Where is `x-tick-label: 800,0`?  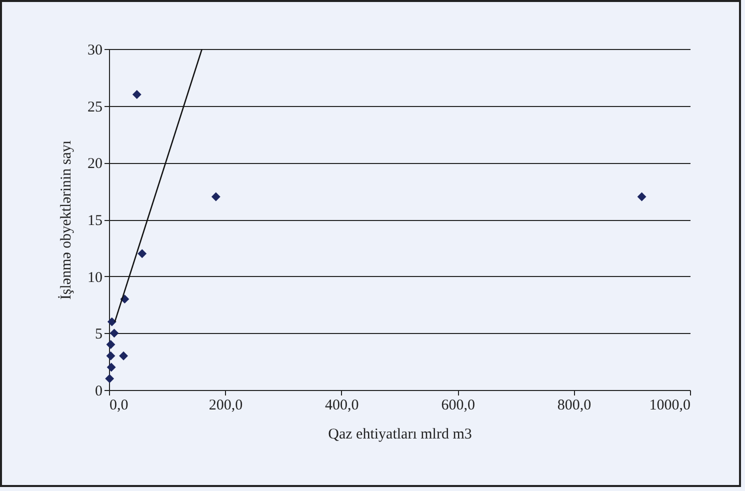
x-tick-label: 800,0 is located at coordinates (574, 406).